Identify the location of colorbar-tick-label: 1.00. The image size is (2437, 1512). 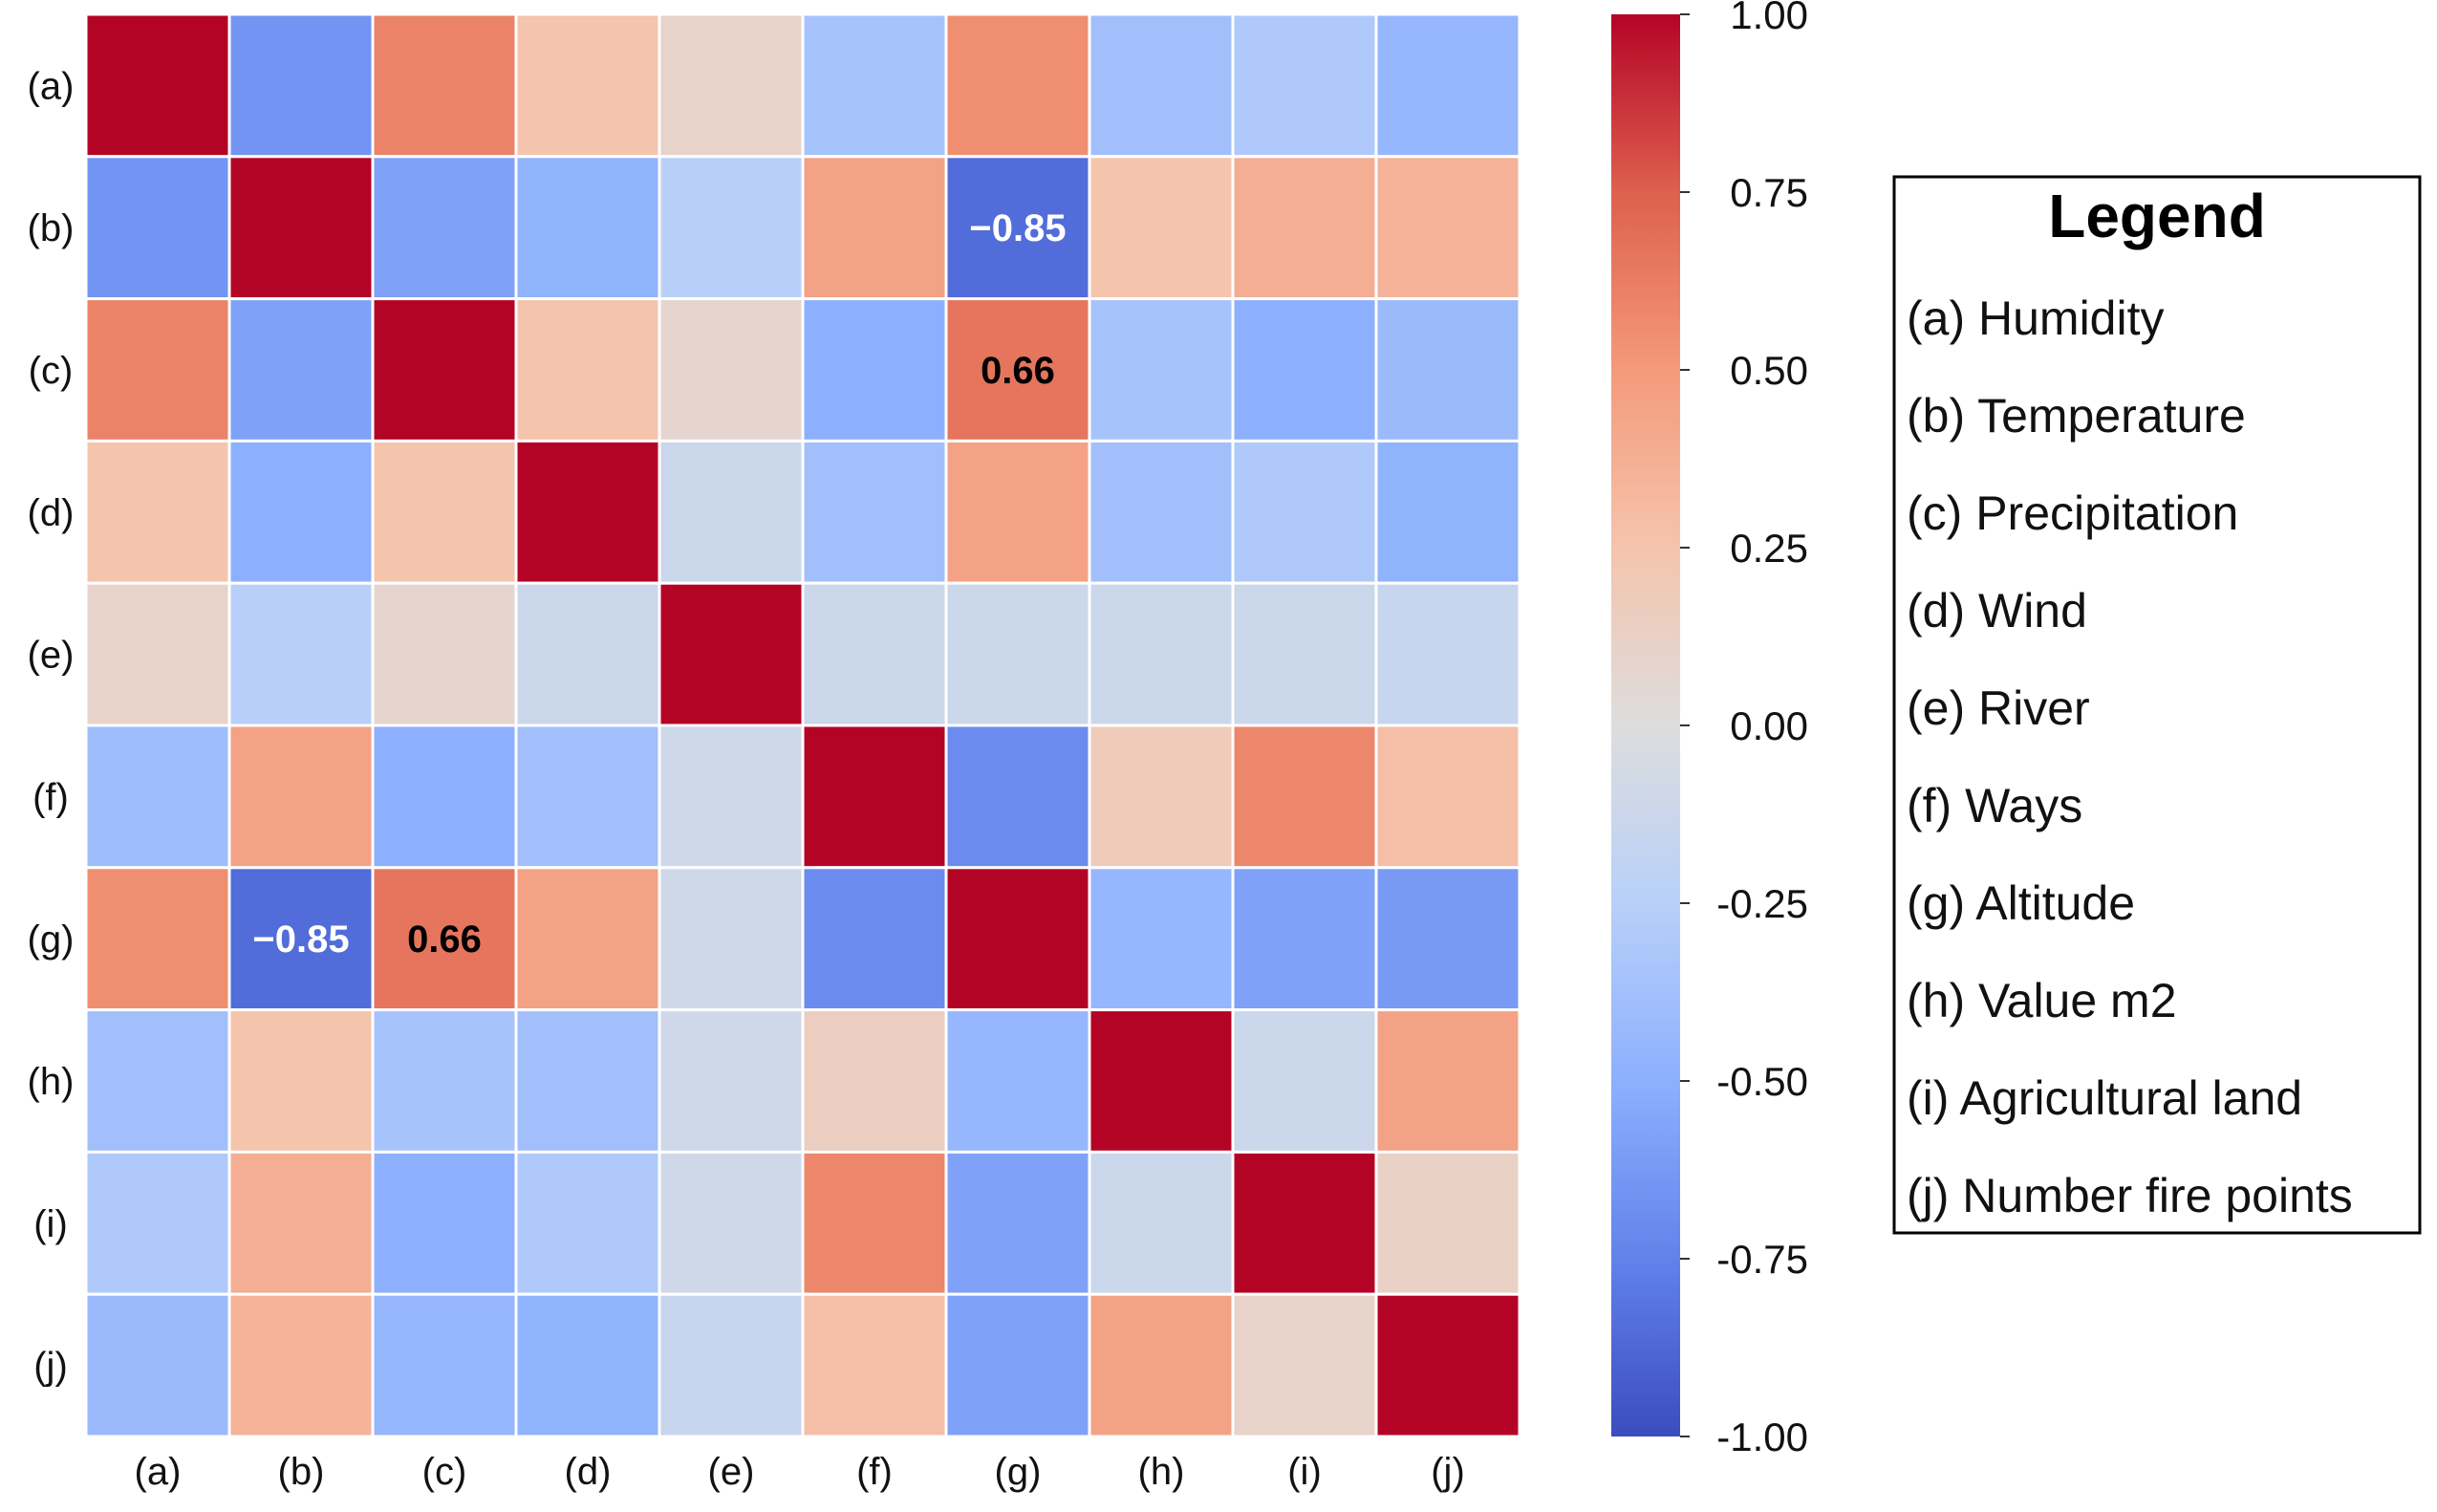
(1769, 18).